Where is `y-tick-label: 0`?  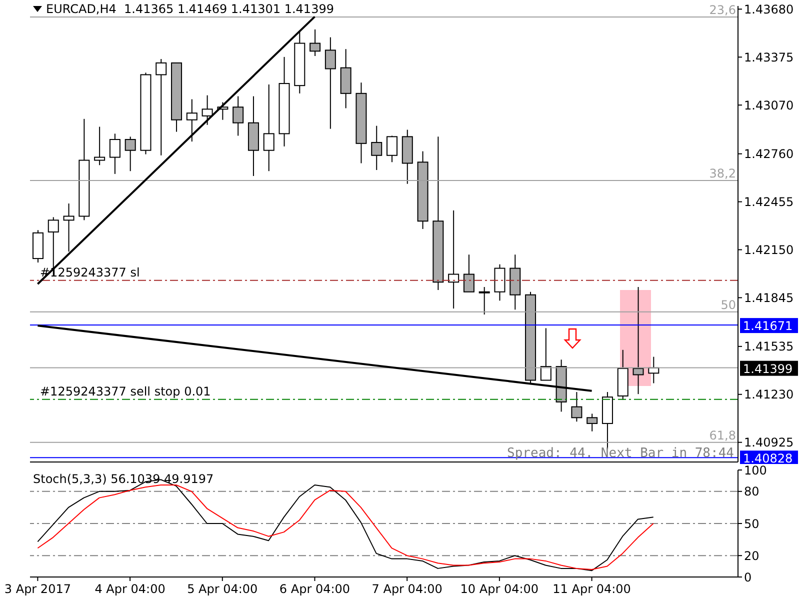 y-tick-label: 0 is located at coordinates (748, 577).